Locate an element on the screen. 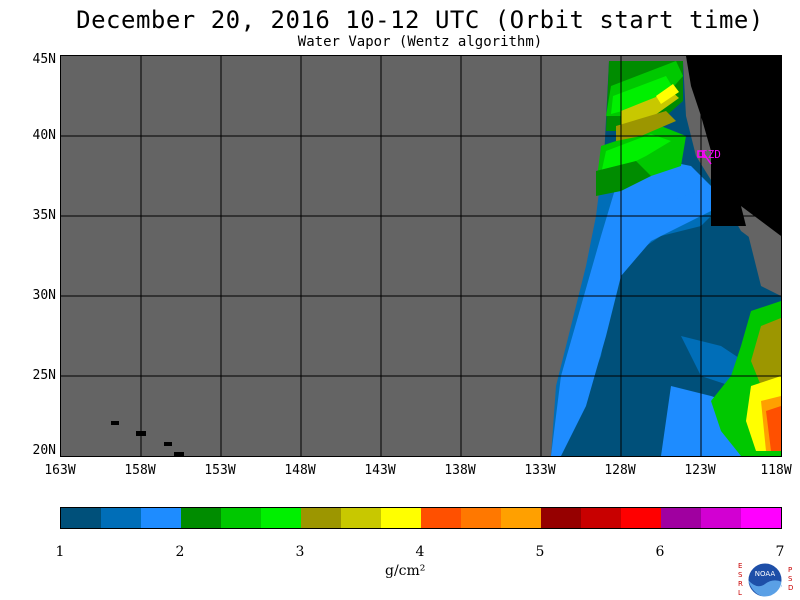 The height and width of the screenshot is (600, 800). lat-label-35n: 35N is located at coordinates (44, 215).